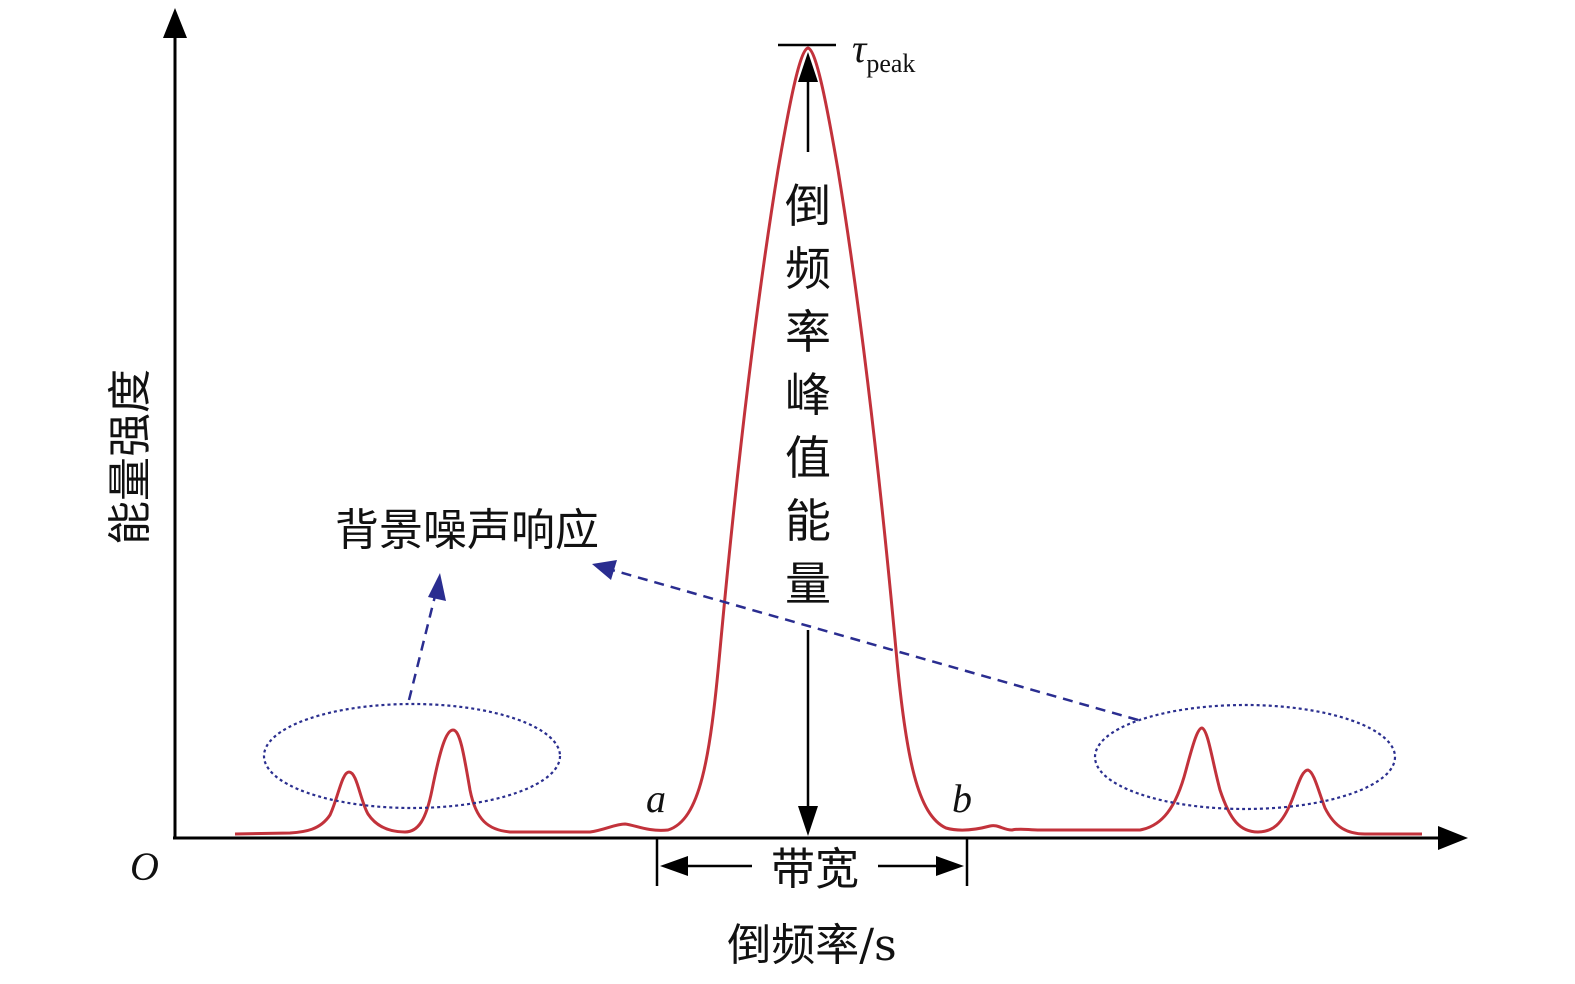 This screenshot has height=984, width=1575. What do you see at coordinates (412, 756) in the screenshot?
I see `left-noise-ellipse` at bounding box center [412, 756].